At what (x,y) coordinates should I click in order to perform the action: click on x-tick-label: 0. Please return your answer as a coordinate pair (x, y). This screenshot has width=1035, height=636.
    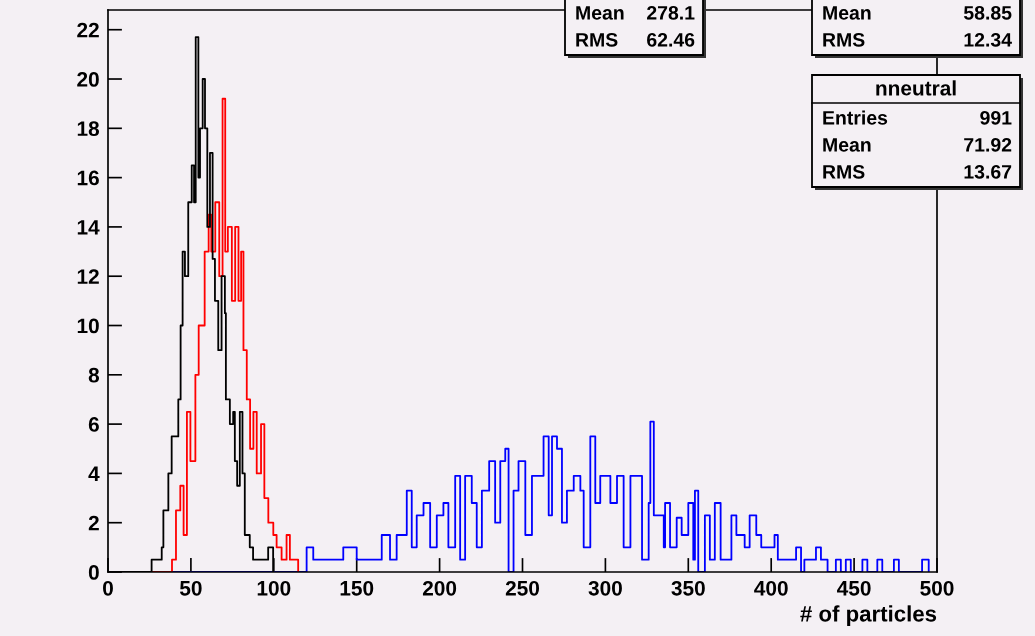
    Looking at the image, I should click on (108, 588).